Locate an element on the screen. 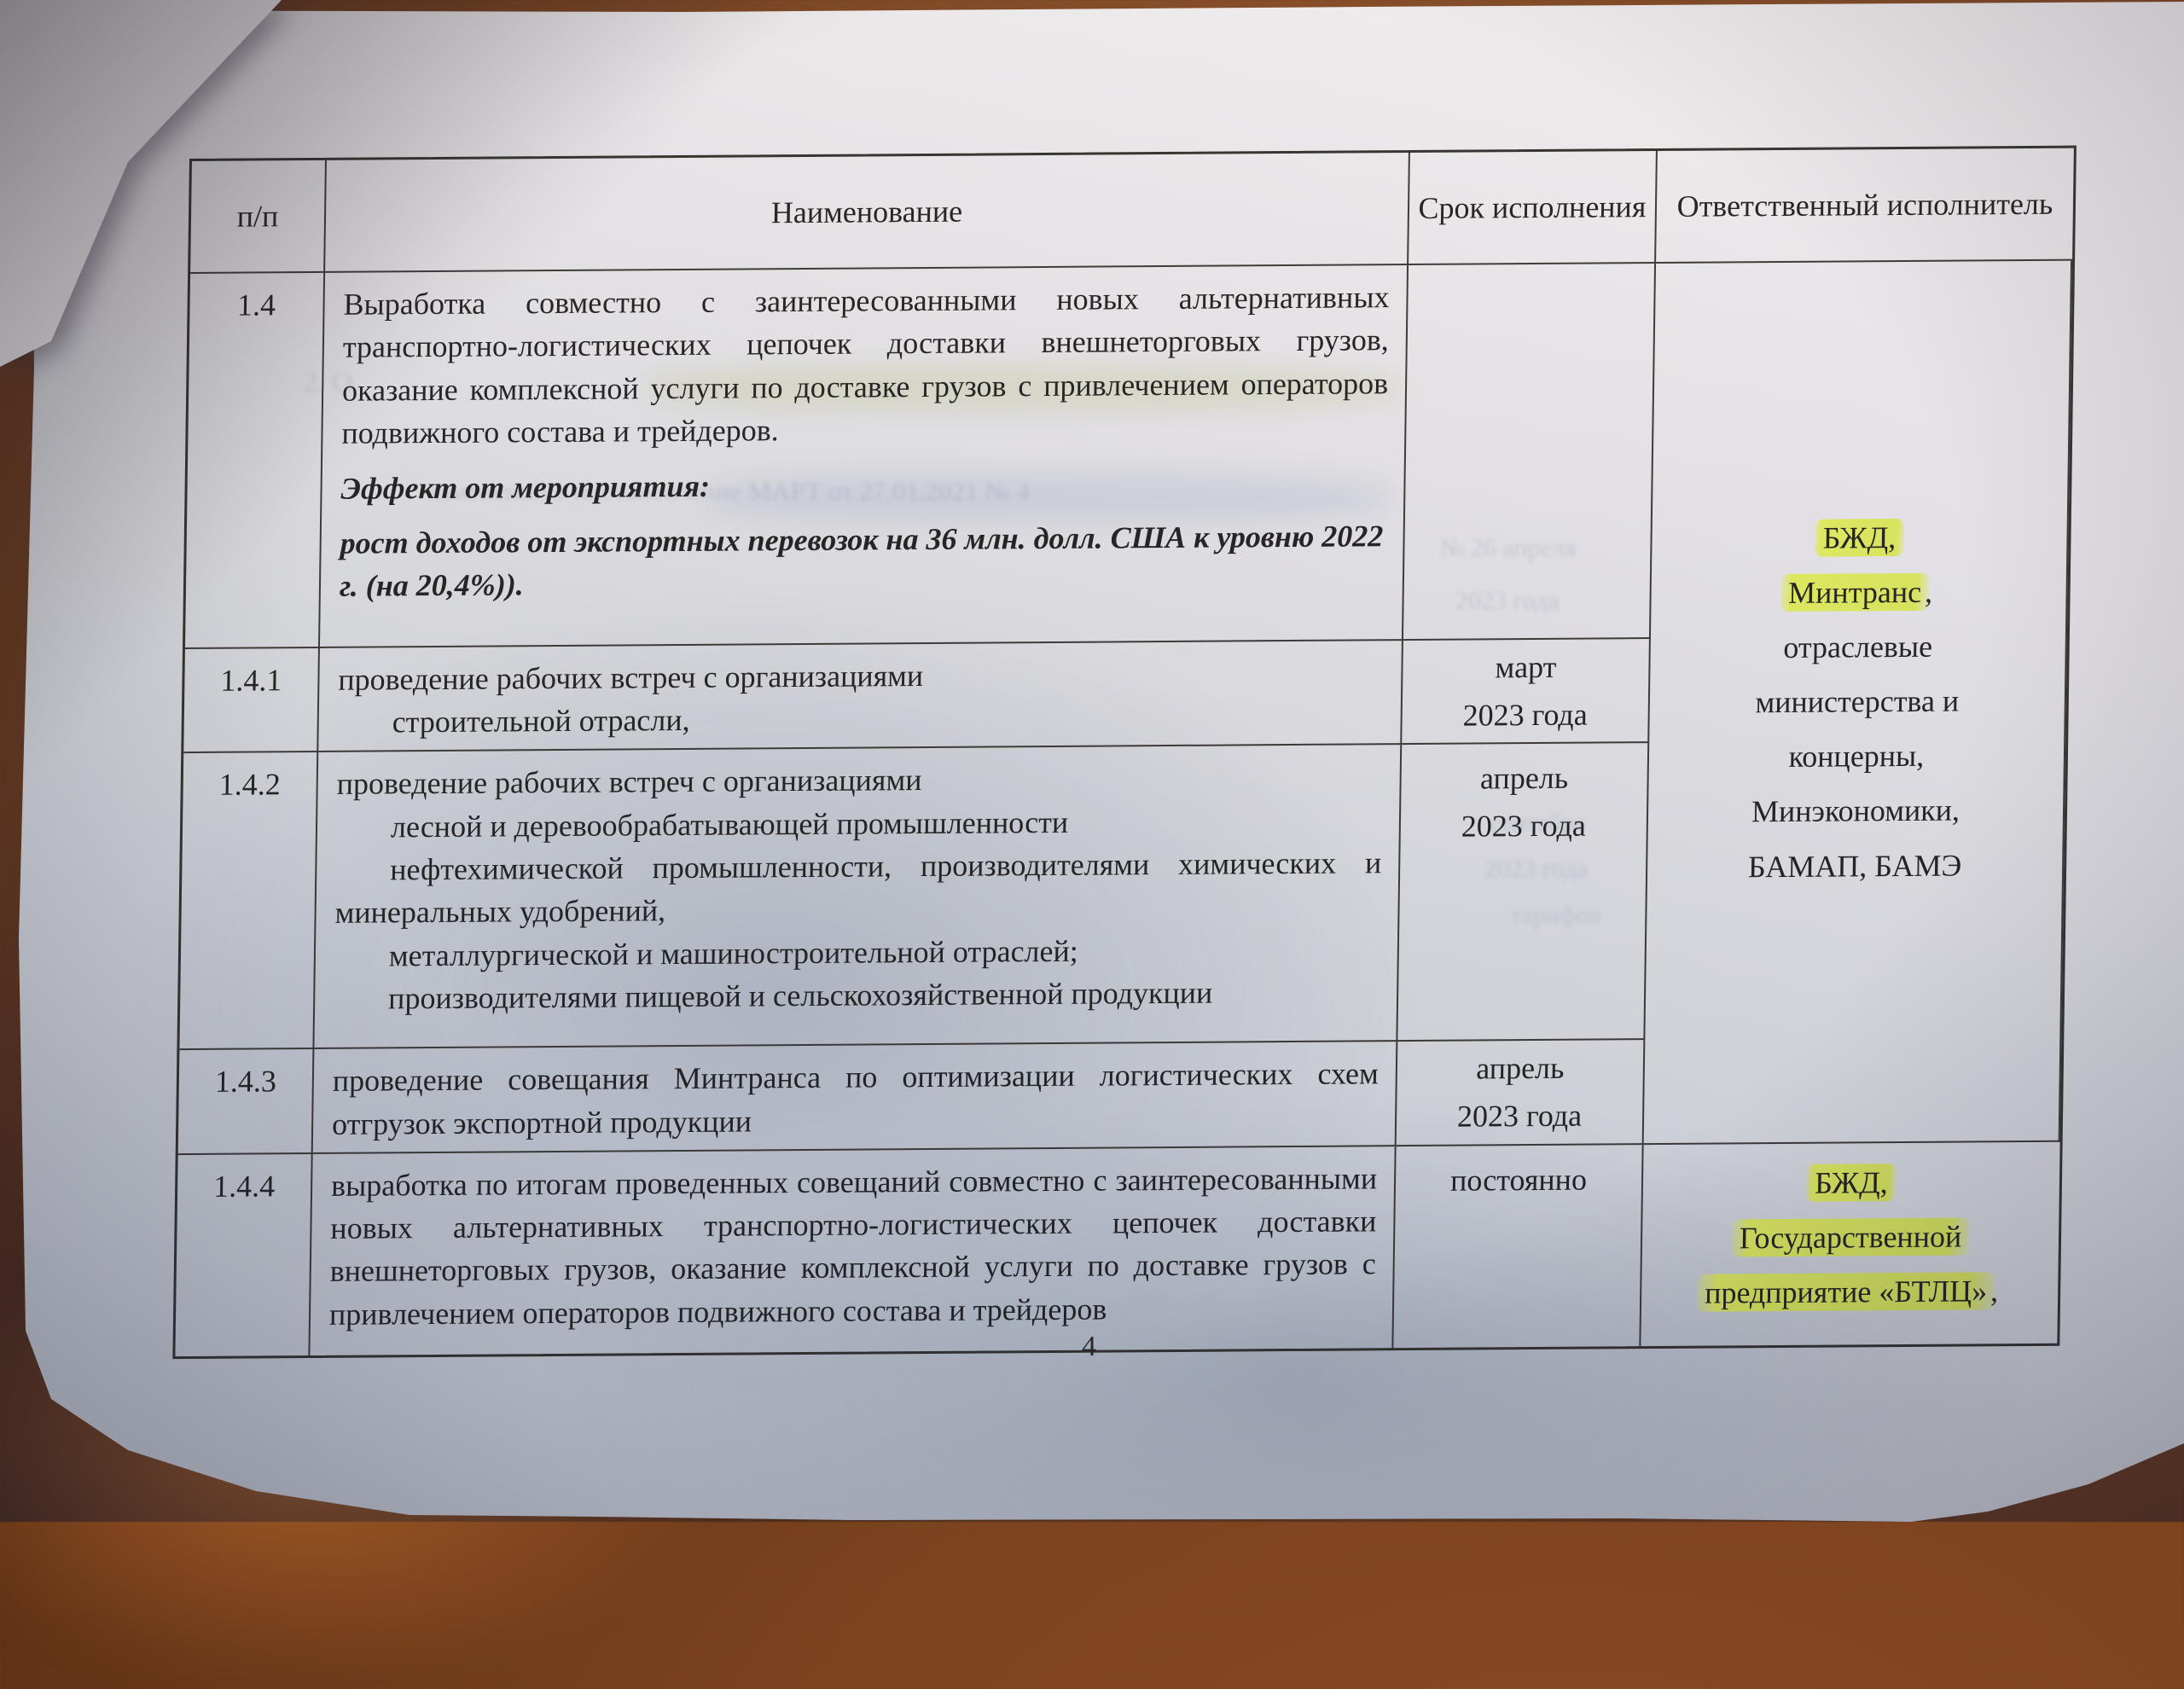  header-cell-responsible: Ответственный исполнитель is located at coordinates (1865, 206).